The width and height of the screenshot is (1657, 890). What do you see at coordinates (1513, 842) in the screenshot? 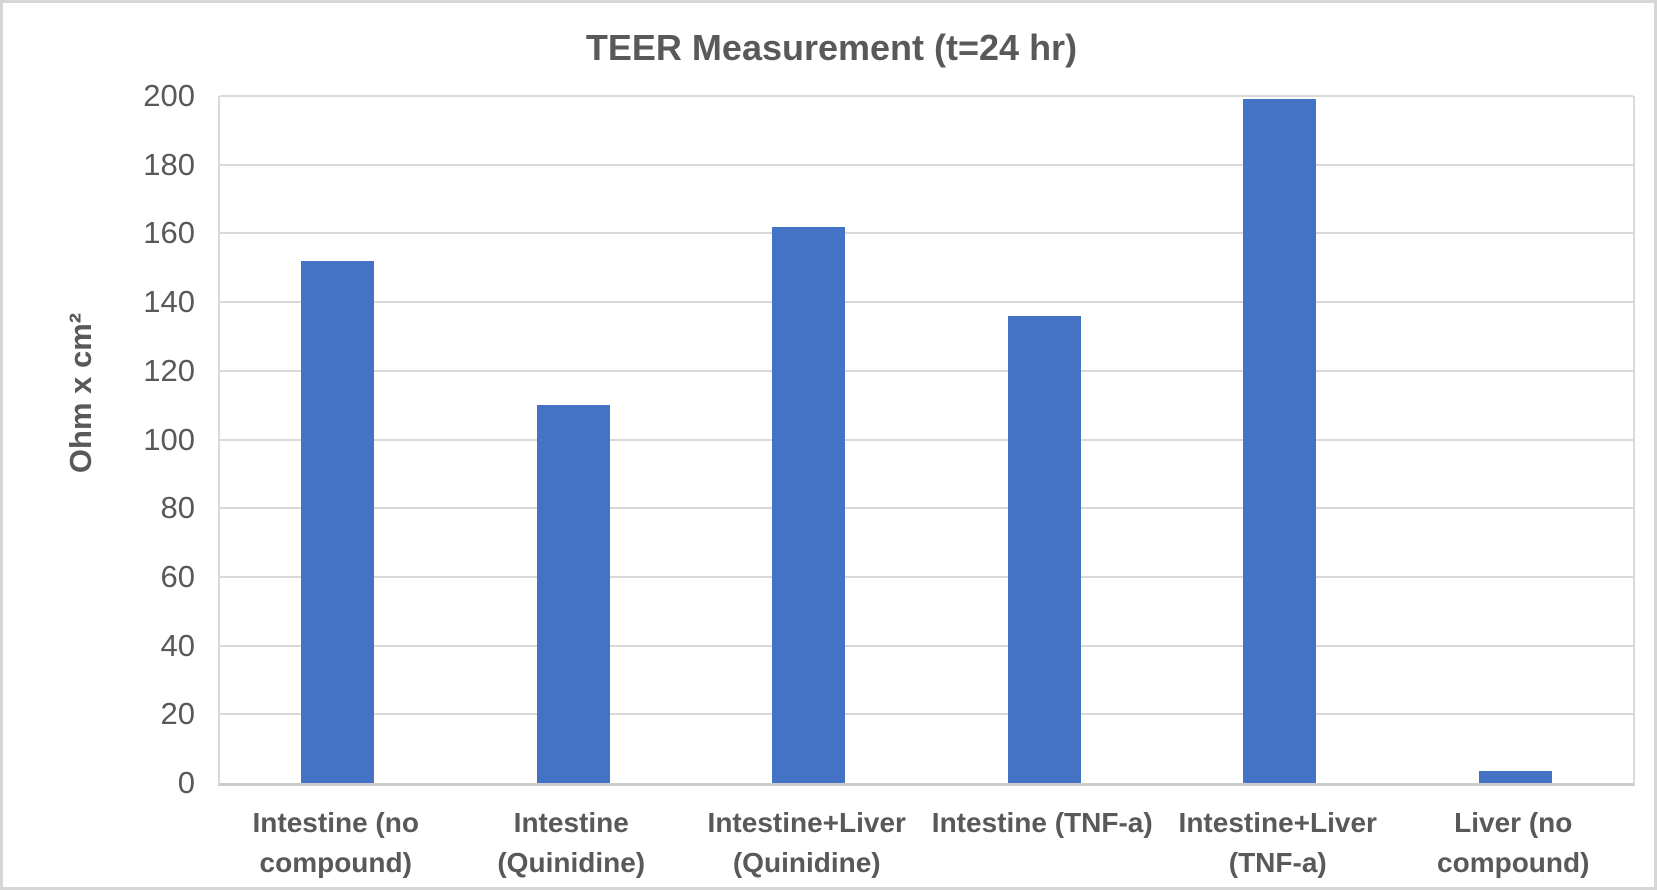
I see `x-category-label: Liver (no compound)` at bounding box center [1513, 842].